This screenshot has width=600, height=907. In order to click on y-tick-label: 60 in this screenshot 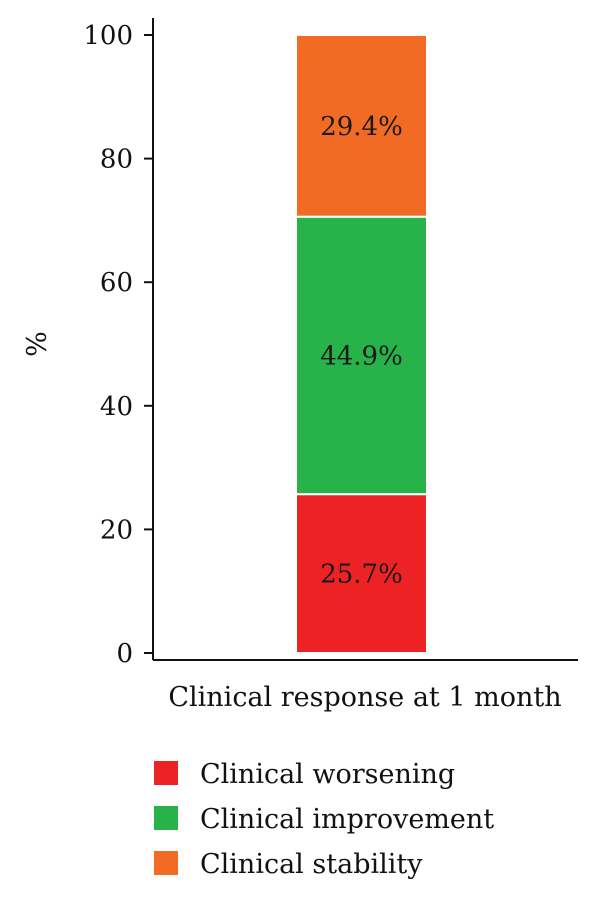, I will do `click(116, 283)`.